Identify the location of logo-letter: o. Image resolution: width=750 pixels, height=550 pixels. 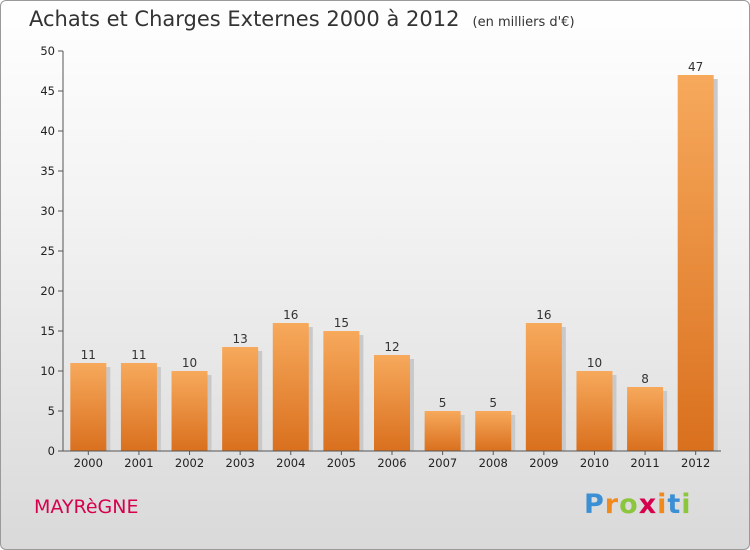
(629, 504).